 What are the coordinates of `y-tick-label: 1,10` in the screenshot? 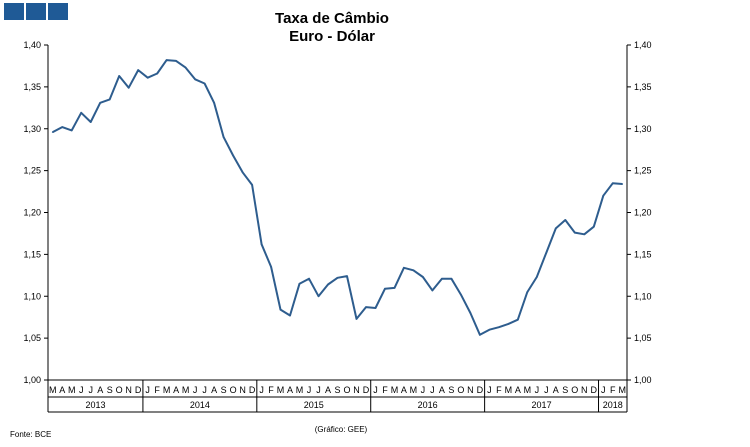 It's located at (32, 296).